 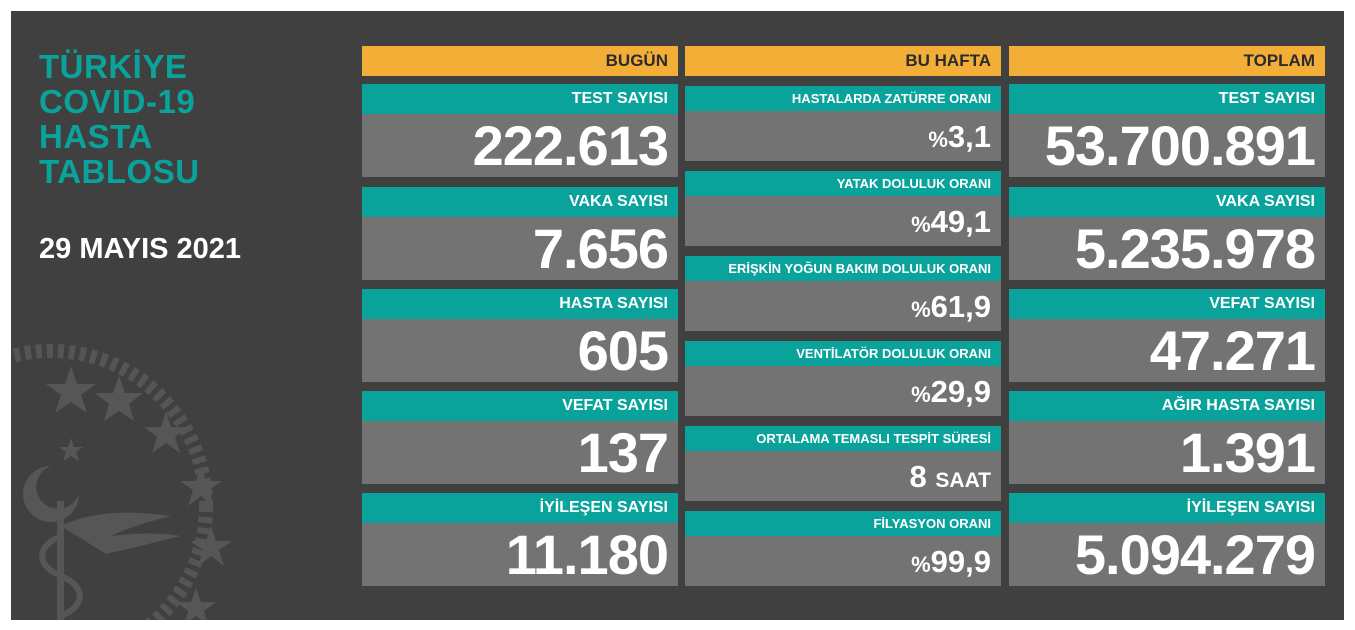 I want to click on today-test-value: 222.613, so click(x=520, y=145).